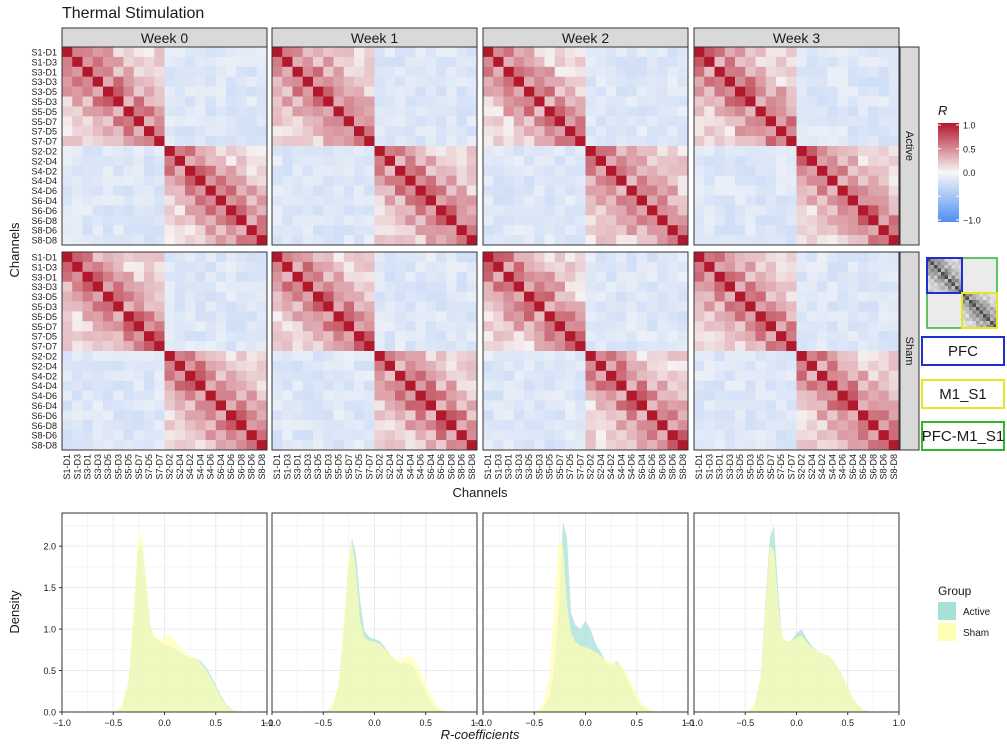 This screenshot has width=1007, height=745. I want to click on colorbar-tick-label: 0.0, so click(969, 173).